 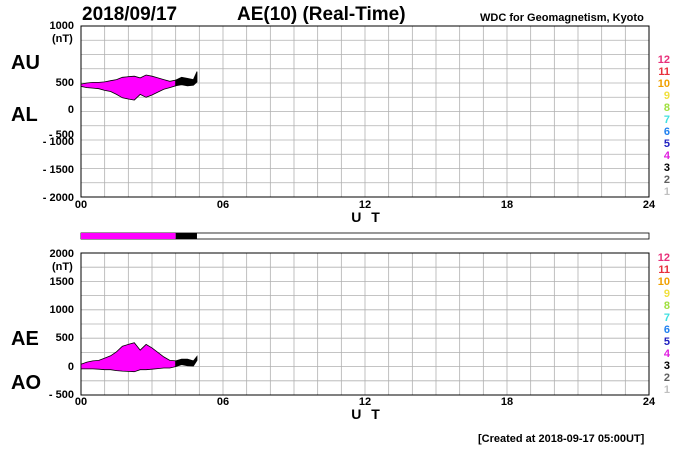 What do you see at coordinates (61, 135) in the screenshot?
I see `top-ytick: - 500` at bounding box center [61, 135].